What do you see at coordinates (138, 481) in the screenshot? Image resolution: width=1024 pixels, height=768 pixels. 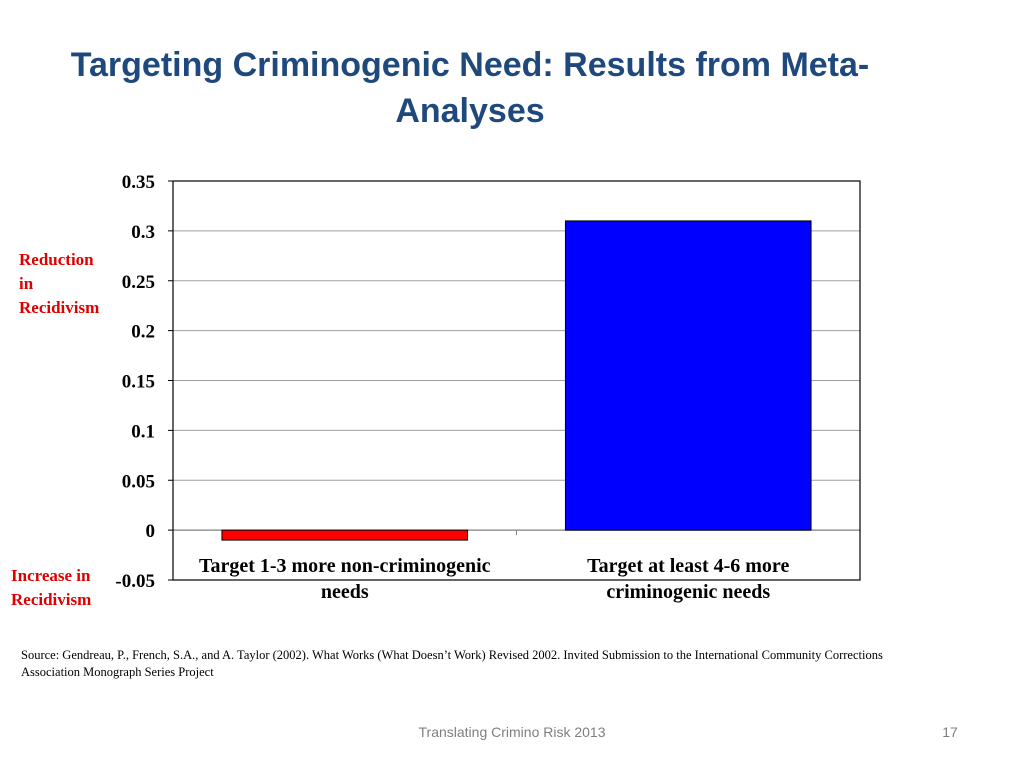 I see `y-tick-label: 0.05` at bounding box center [138, 481].